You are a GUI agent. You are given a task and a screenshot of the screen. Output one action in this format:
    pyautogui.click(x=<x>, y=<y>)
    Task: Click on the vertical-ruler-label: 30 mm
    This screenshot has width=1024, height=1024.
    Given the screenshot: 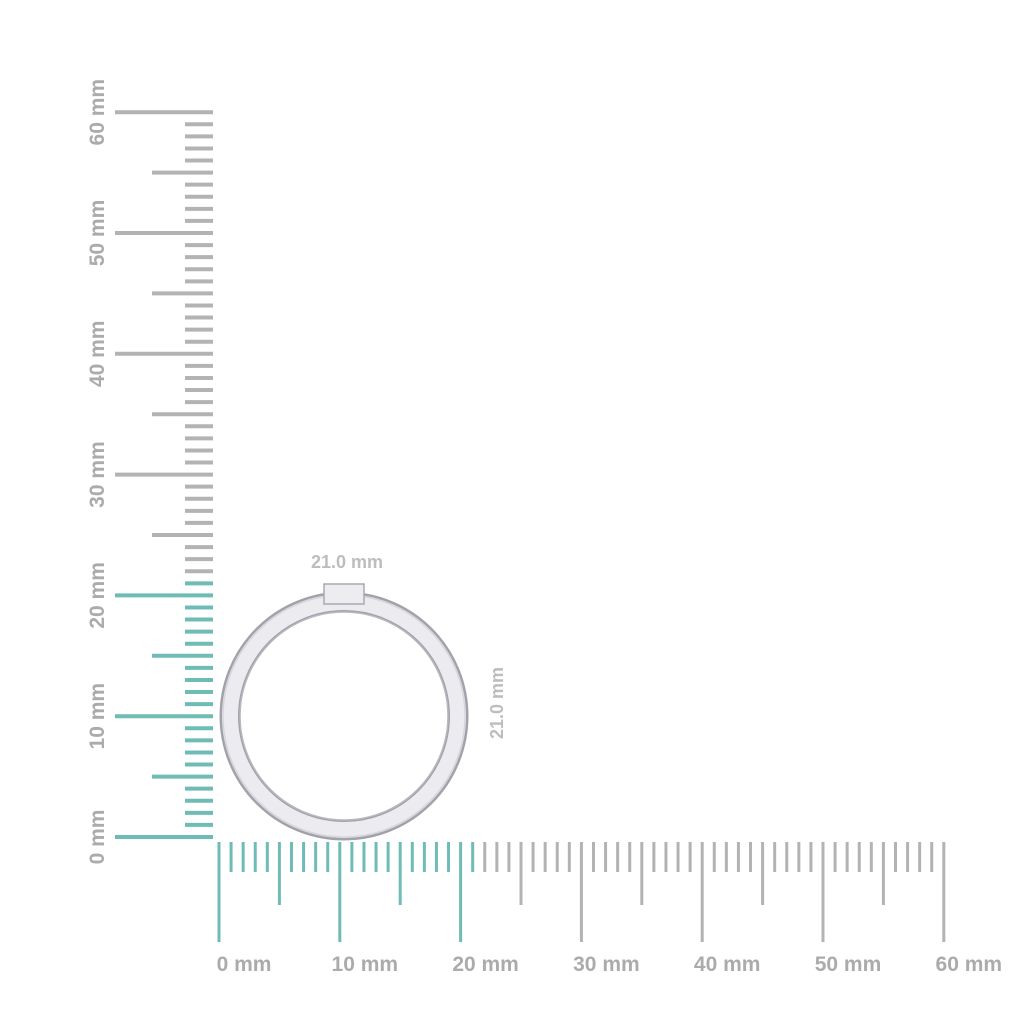 What is the action you would take?
    pyautogui.click(x=97, y=474)
    